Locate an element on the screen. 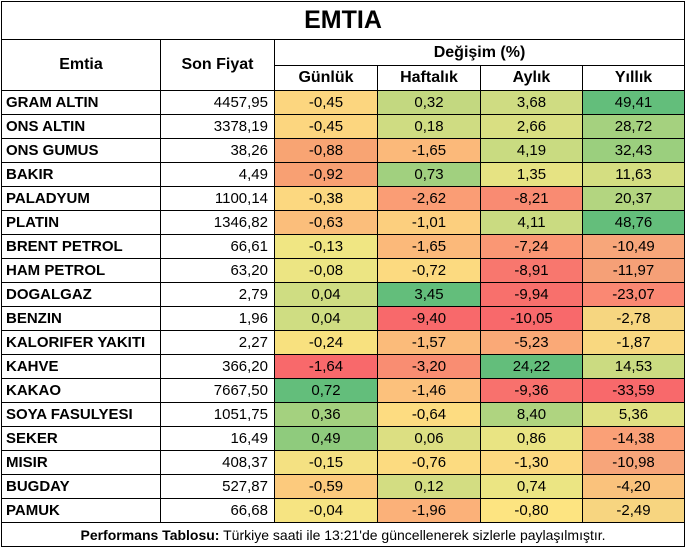 The width and height of the screenshot is (685, 551). last-price: 1,96 is located at coordinates (217, 318).